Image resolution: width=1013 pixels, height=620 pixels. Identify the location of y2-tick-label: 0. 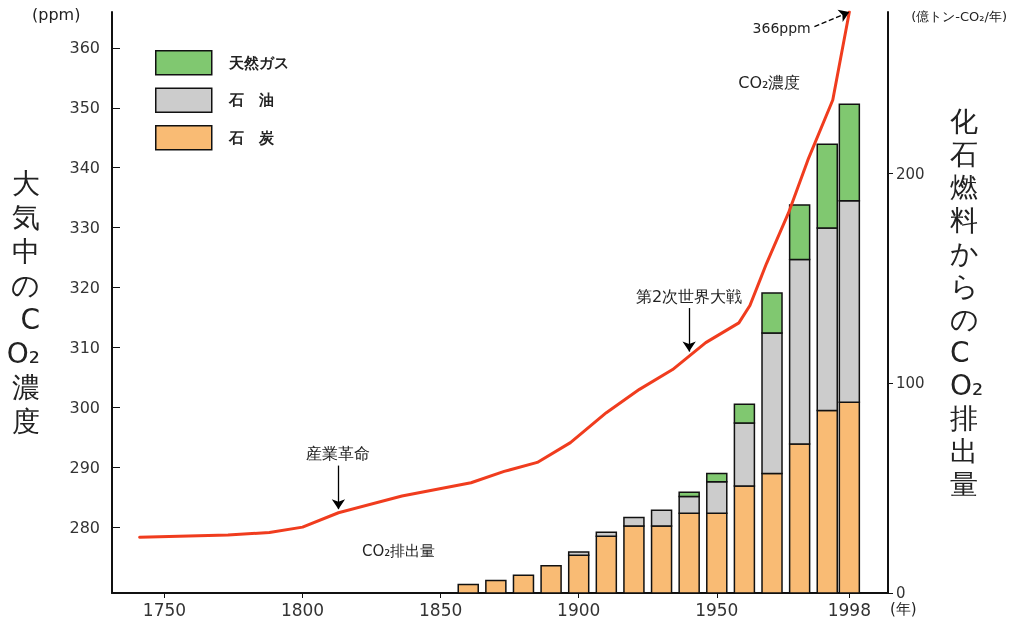
(901, 593).